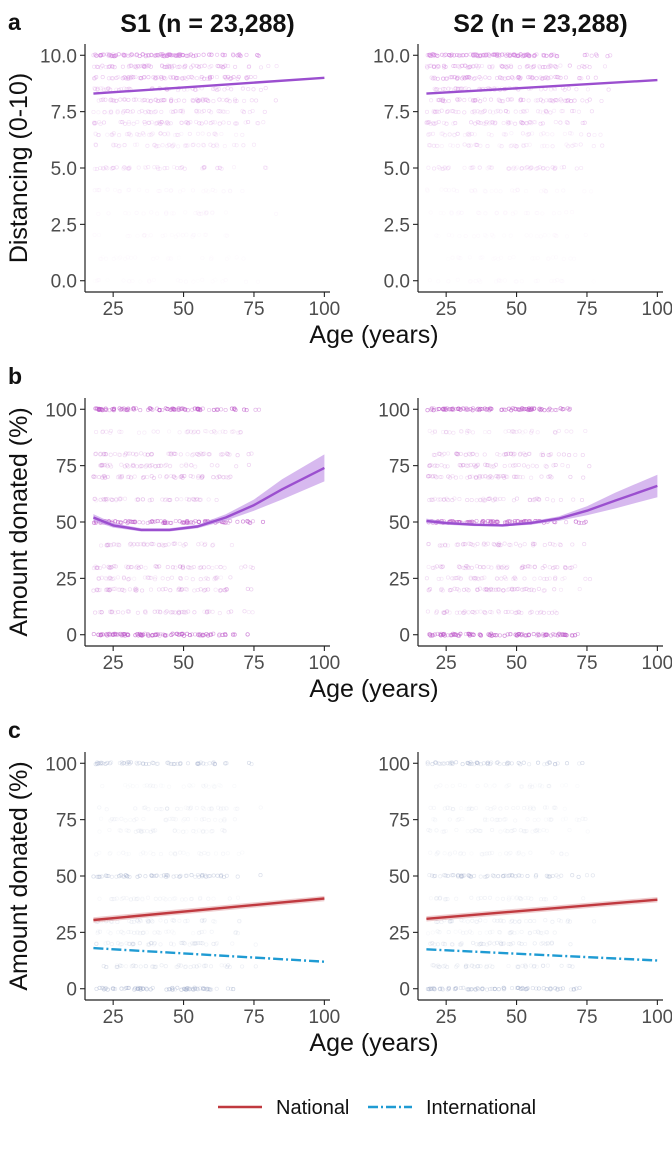  Describe the element at coordinates (516, 309) in the screenshot. I see `x-tick-label: 50` at that location.